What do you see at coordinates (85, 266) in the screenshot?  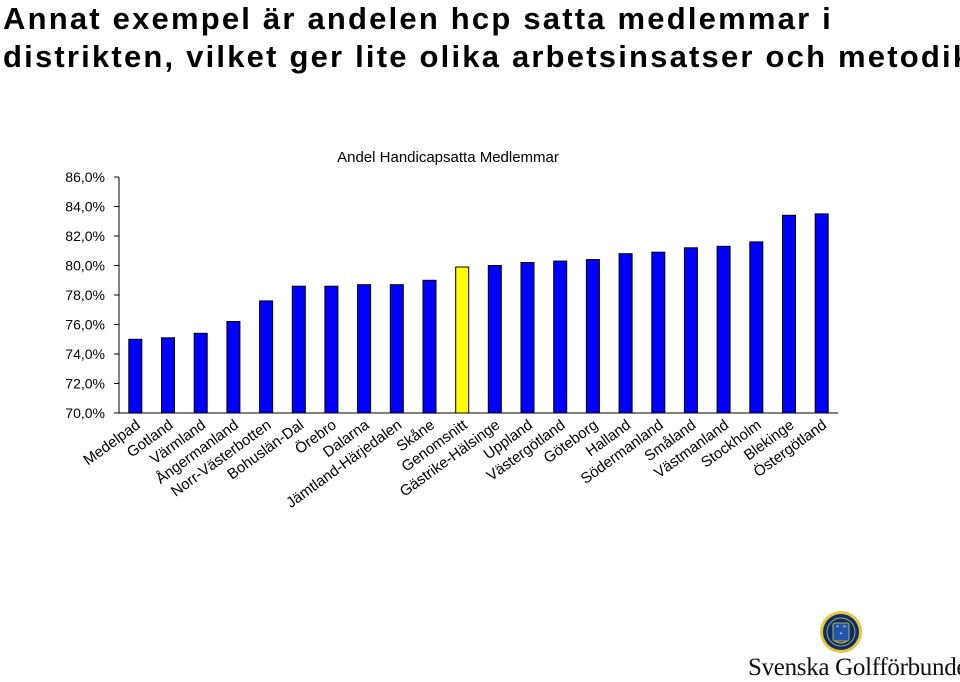 I see `y-tick-label: 80,0%` at bounding box center [85, 266].